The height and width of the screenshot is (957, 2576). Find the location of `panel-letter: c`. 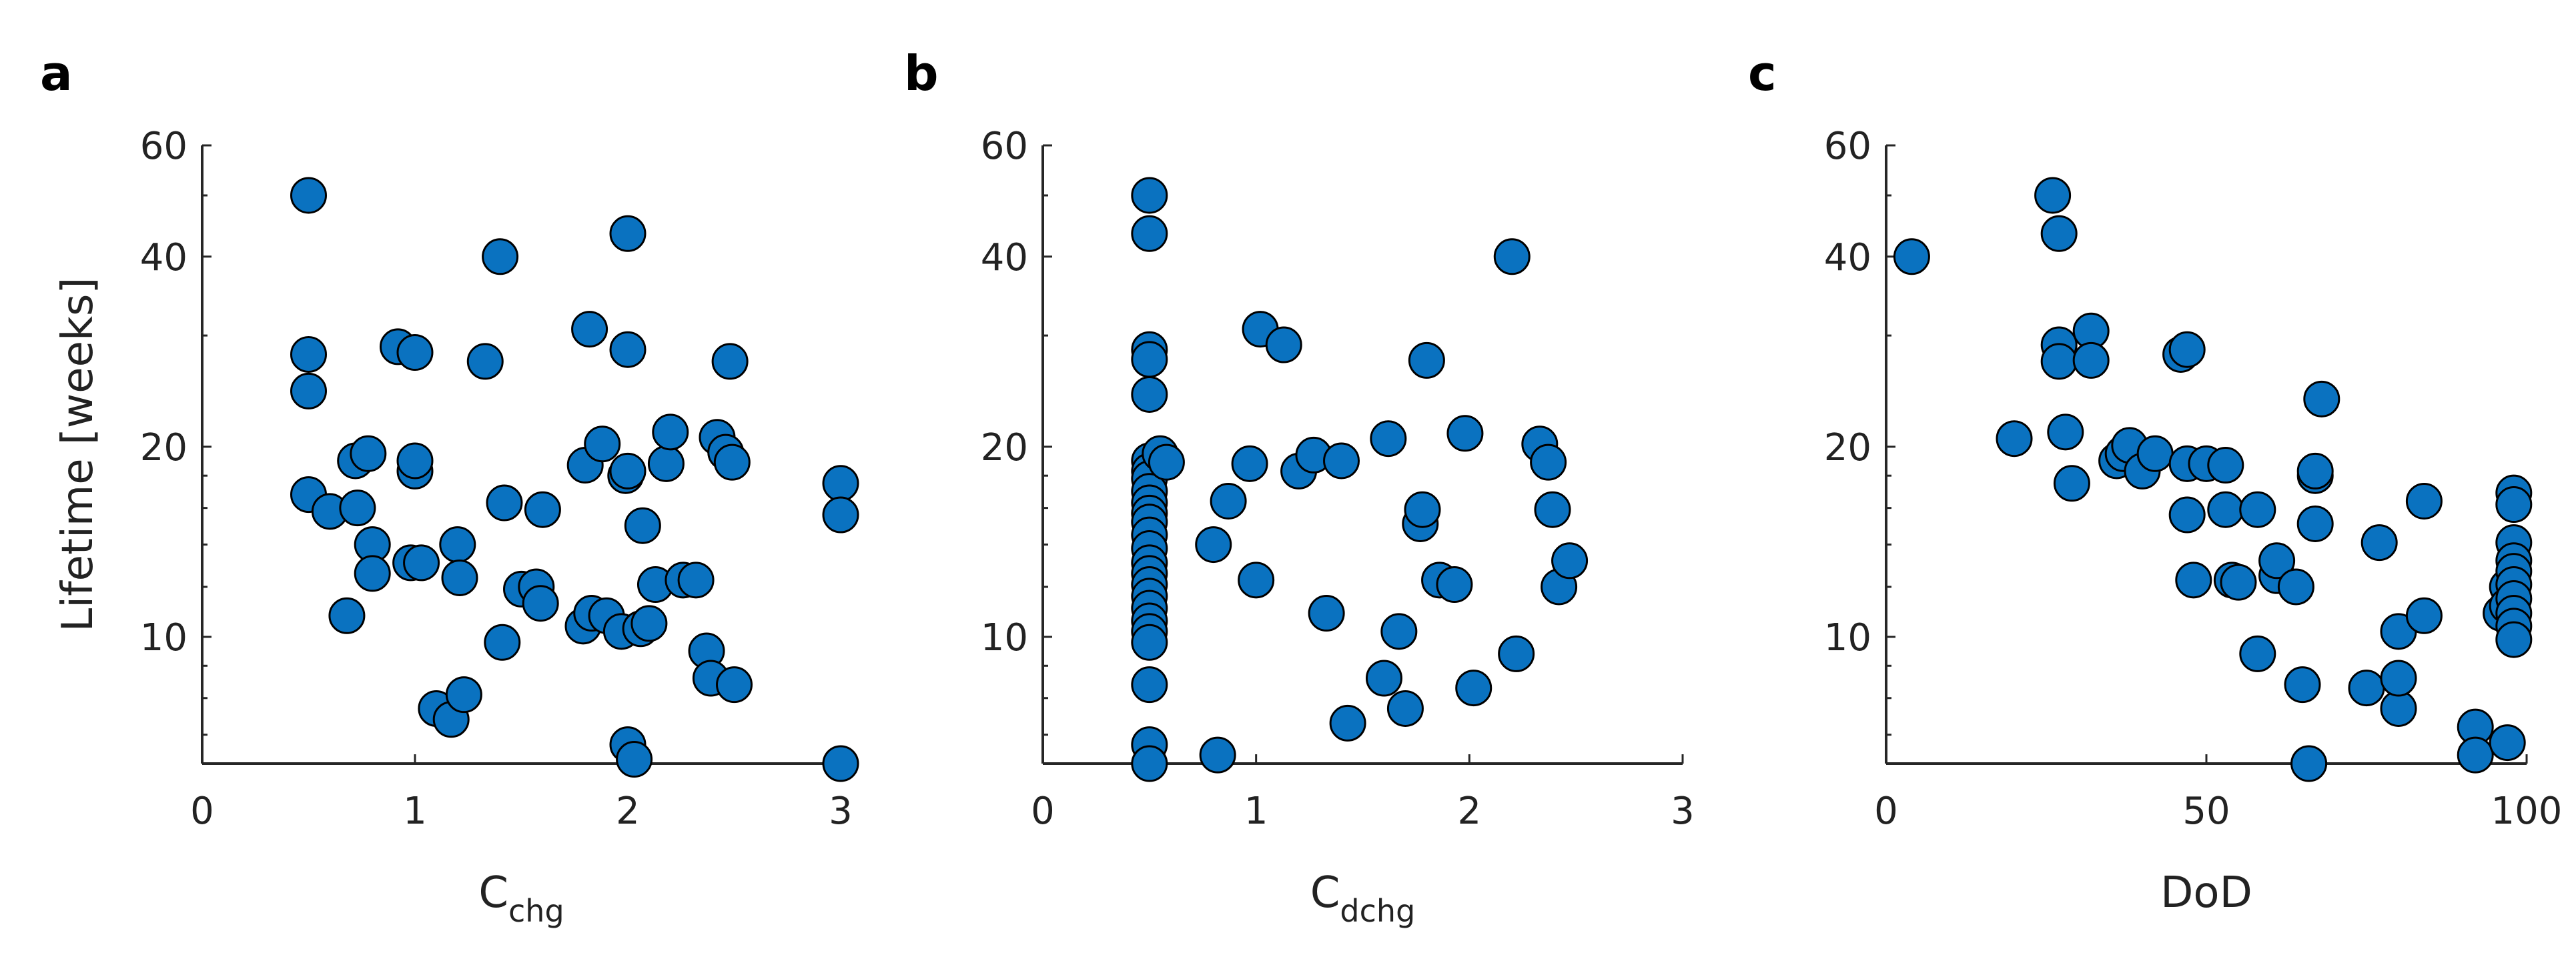

panel-letter: c is located at coordinates (1762, 73).